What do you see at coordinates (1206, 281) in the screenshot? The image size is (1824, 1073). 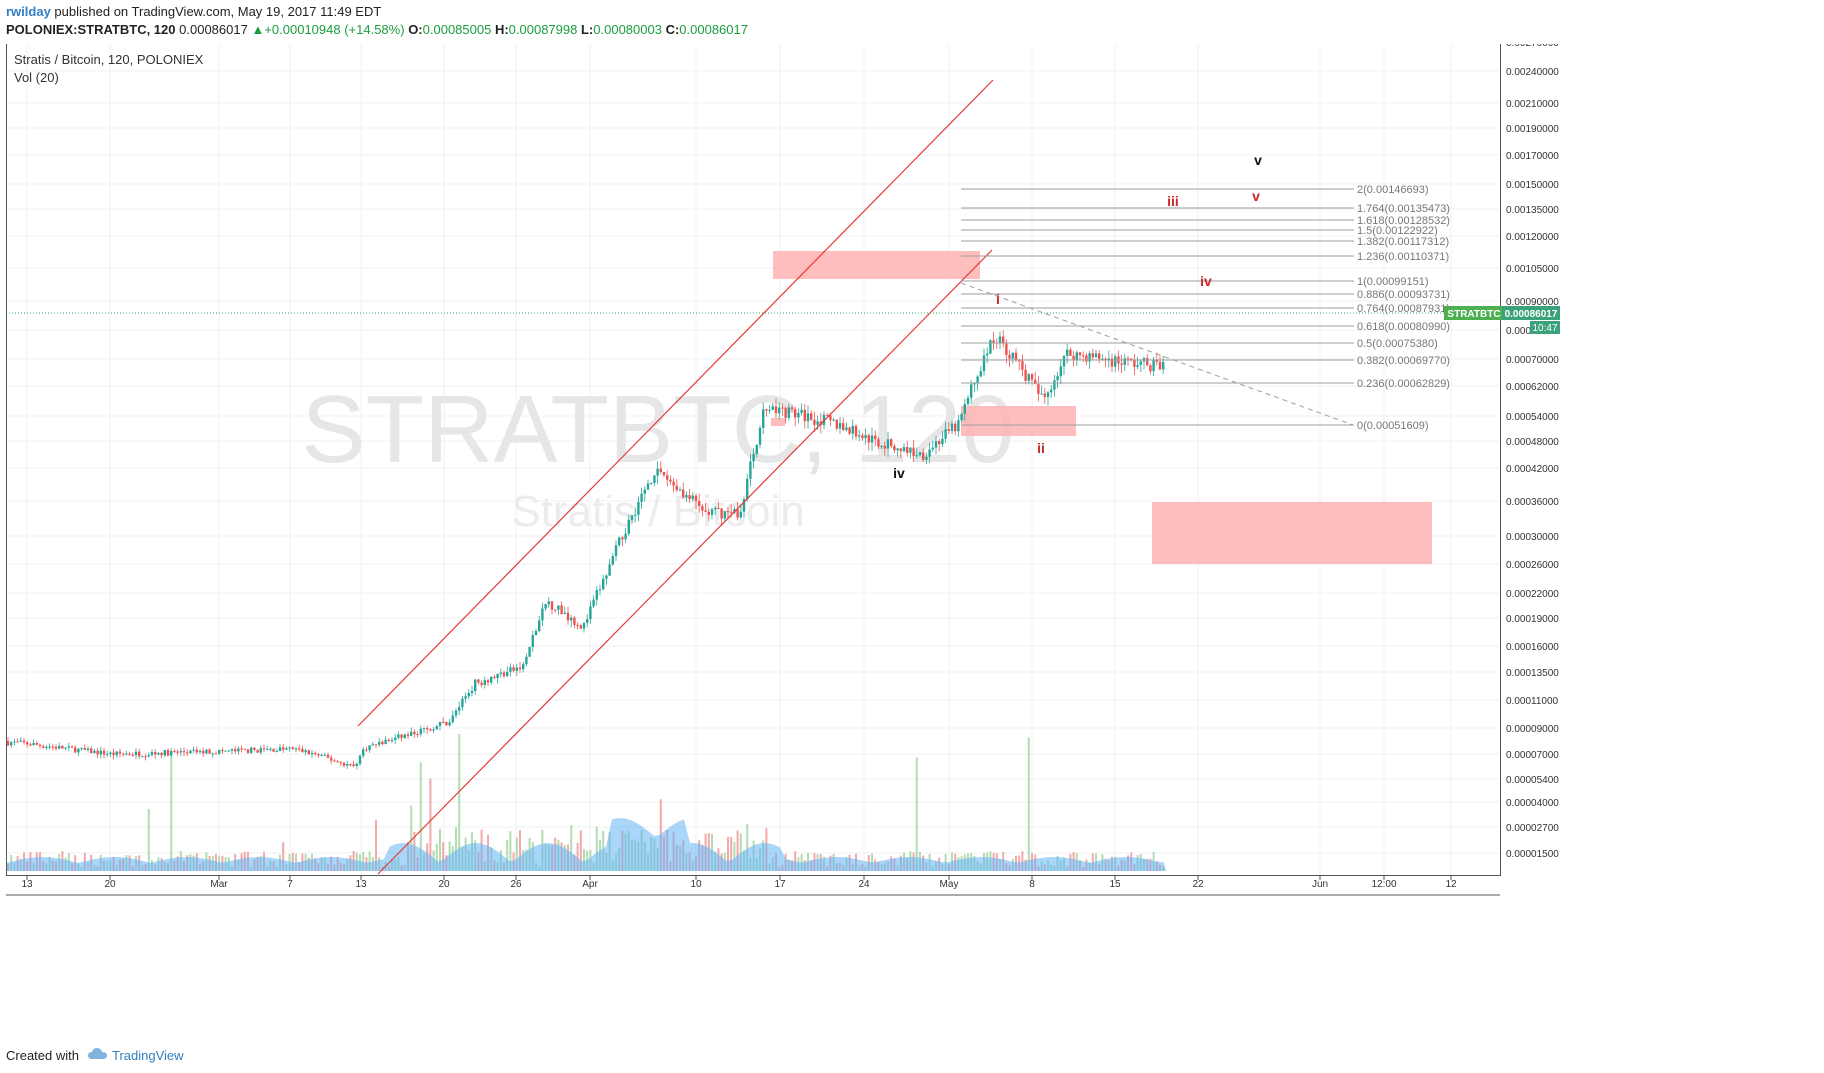 I see `wave-label: iv` at bounding box center [1206, 281].